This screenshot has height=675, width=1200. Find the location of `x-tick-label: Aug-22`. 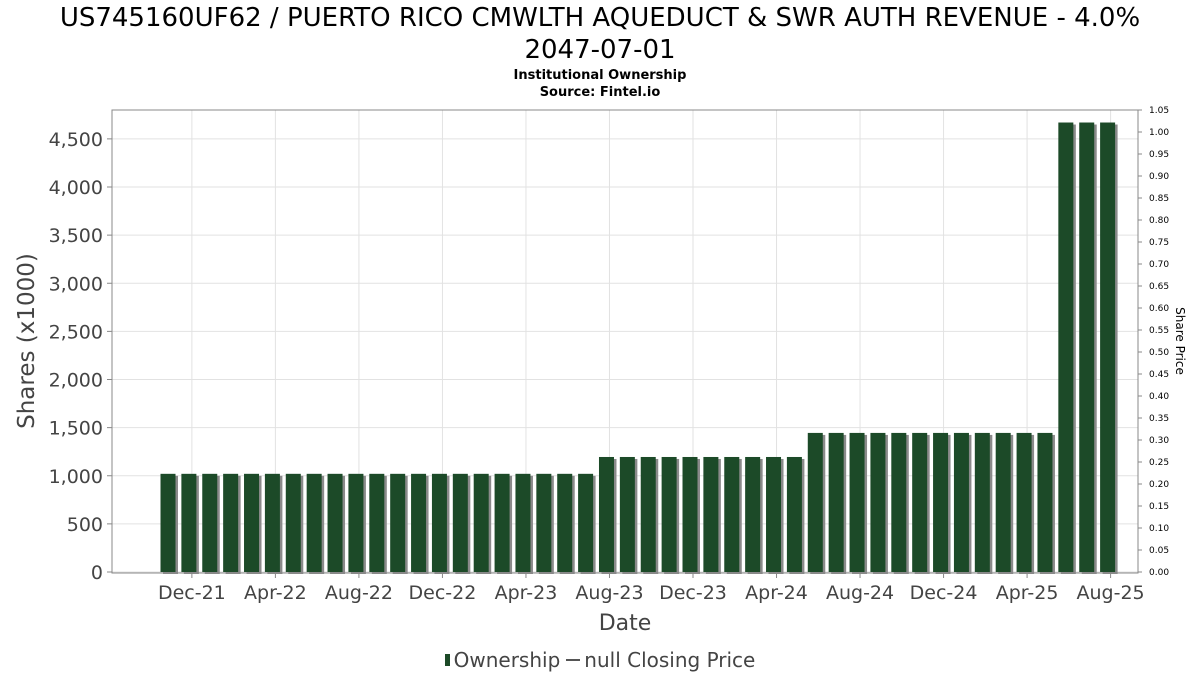

x-tick-label: Aug-22 is located at coordinates (359, 593).